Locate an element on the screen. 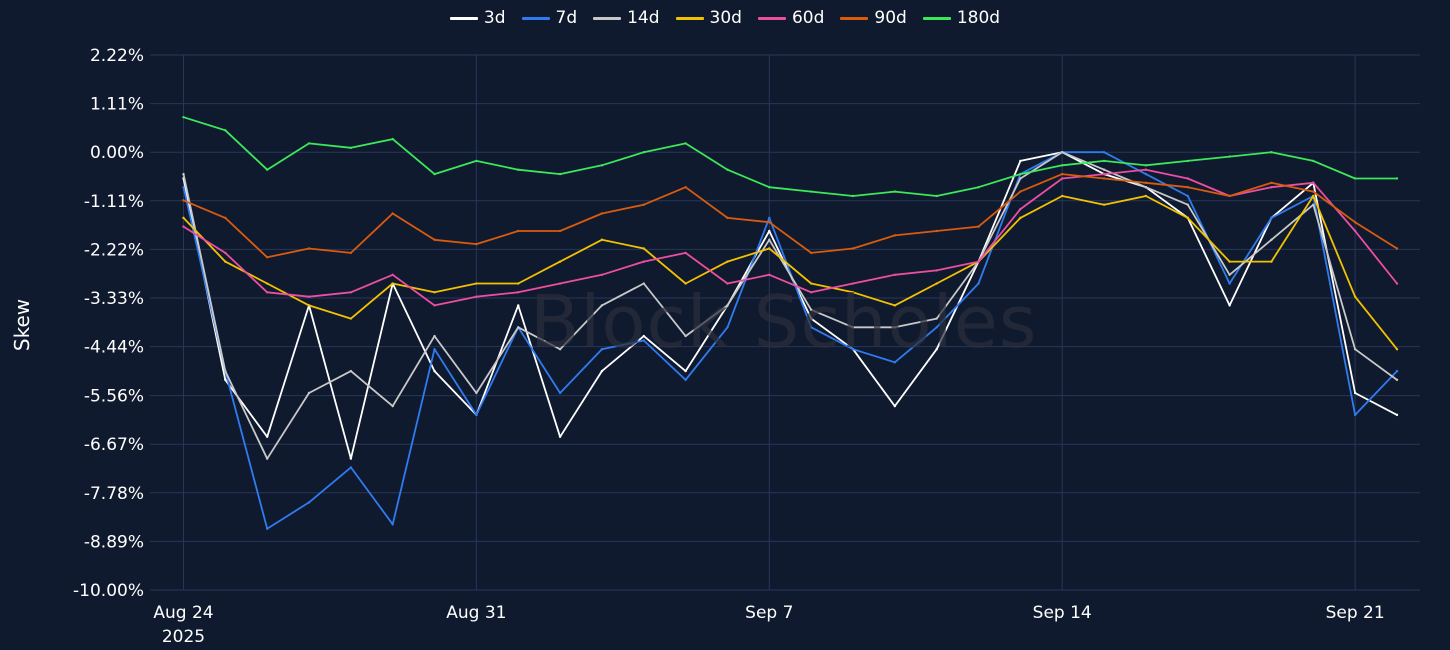  legend-label: 180d is located at coordinates (978, 18).